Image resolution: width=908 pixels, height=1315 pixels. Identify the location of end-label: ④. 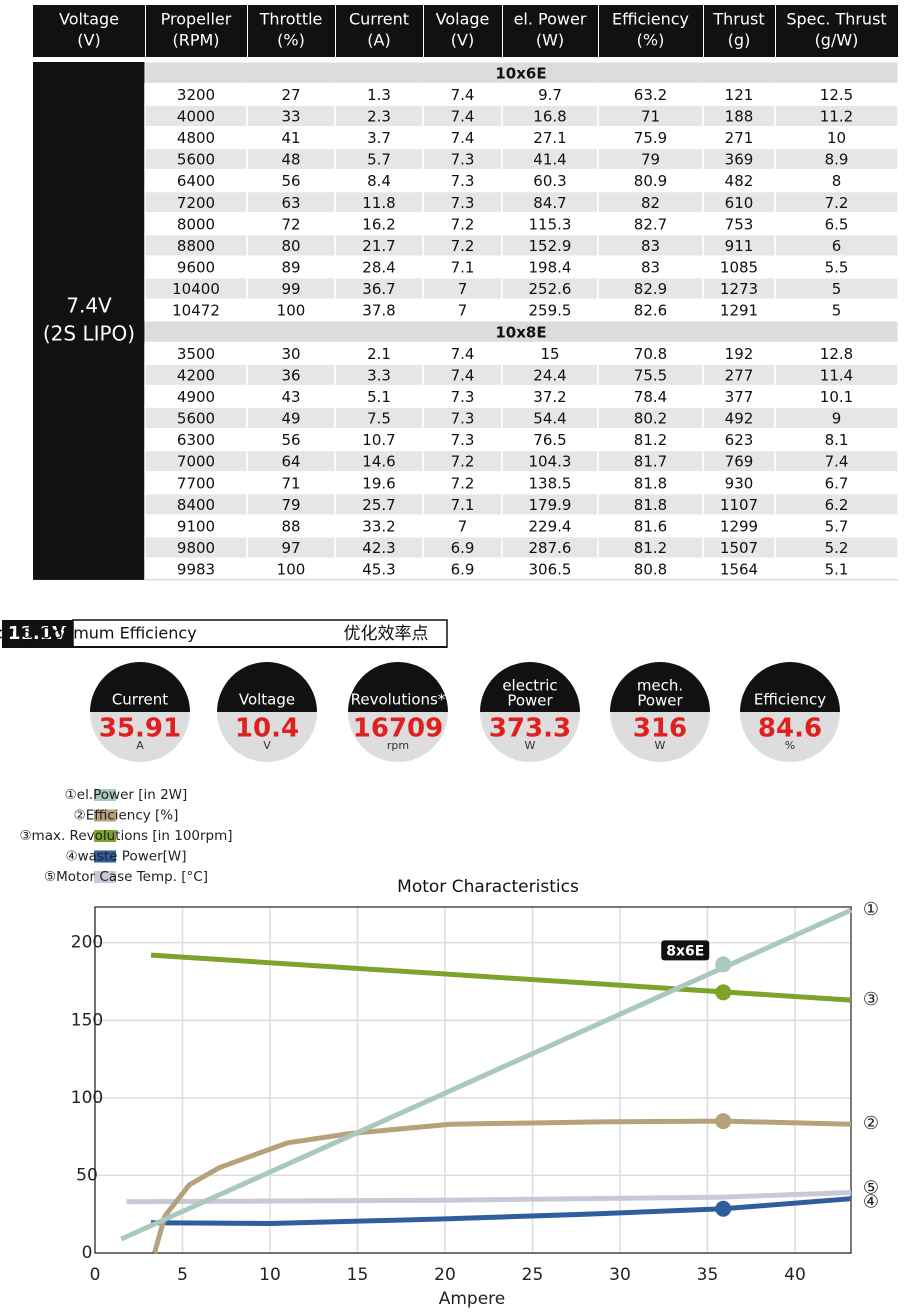
(871, 1201).